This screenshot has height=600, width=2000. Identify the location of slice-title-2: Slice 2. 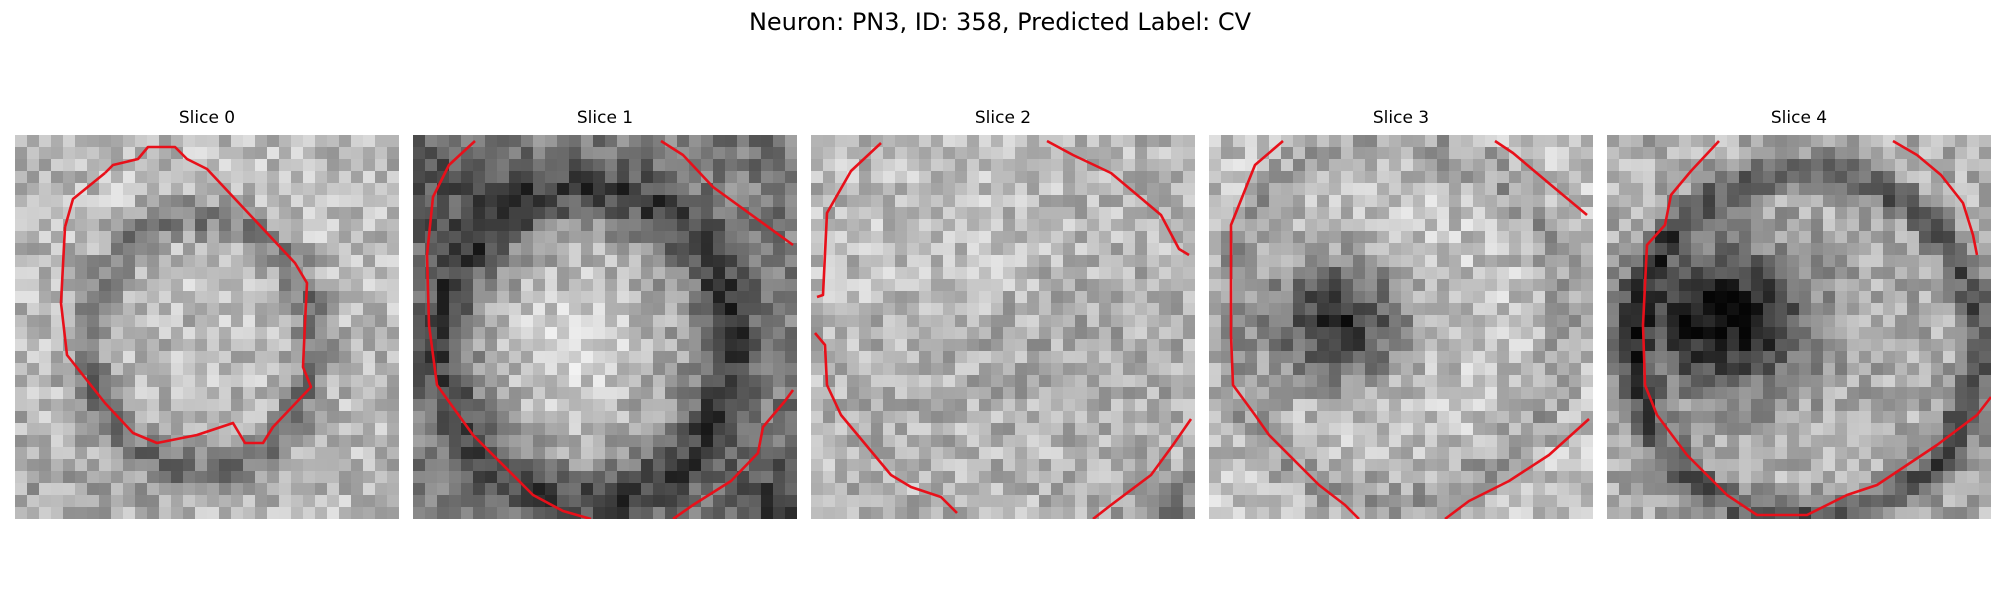
(1003, 118).